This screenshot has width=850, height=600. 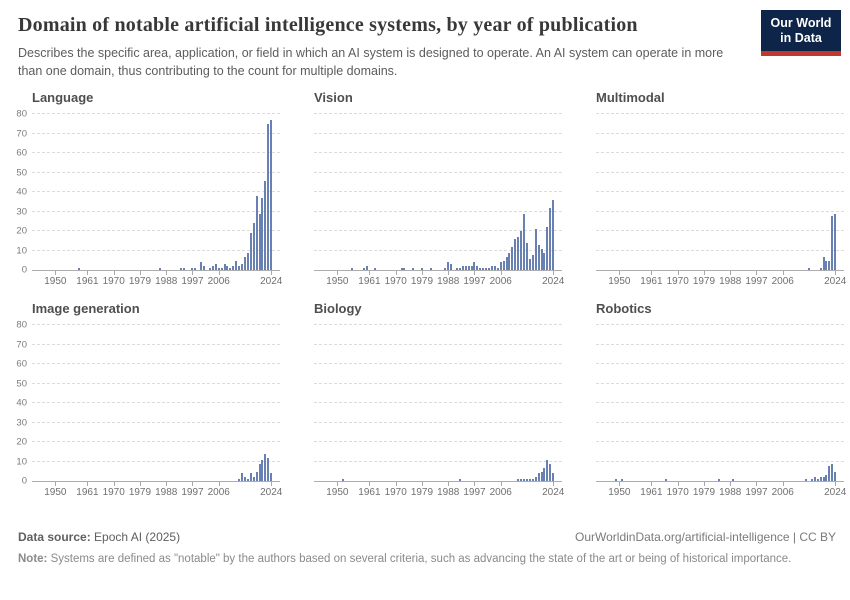 What do you see at coordinates (99, 537) in the screenshot?
I see `data-source: Data source: Epoch AI (2025)` at bounding box center [99, 537].